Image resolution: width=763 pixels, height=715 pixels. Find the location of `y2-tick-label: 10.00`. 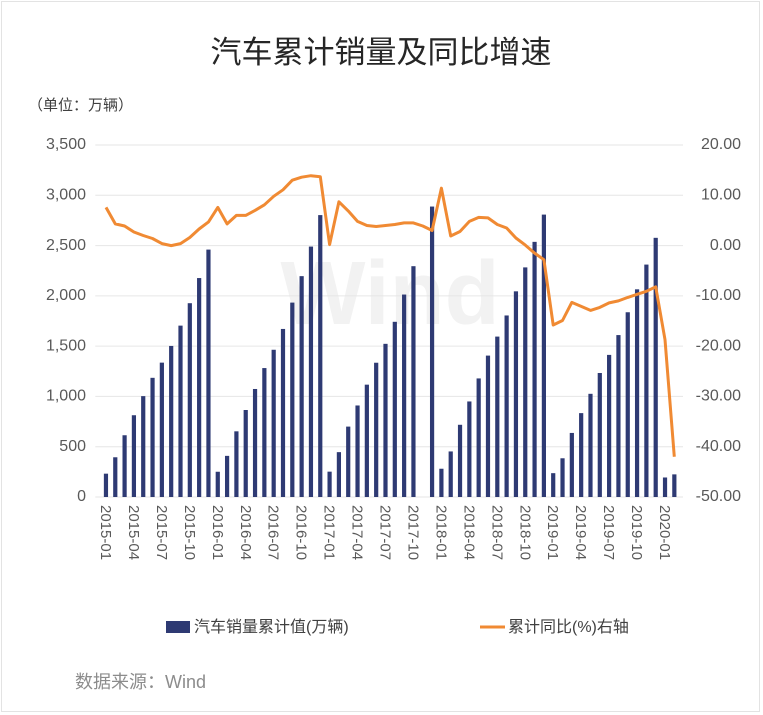

y2-tick-label: 10.00 is located at coordinates (721, 195).